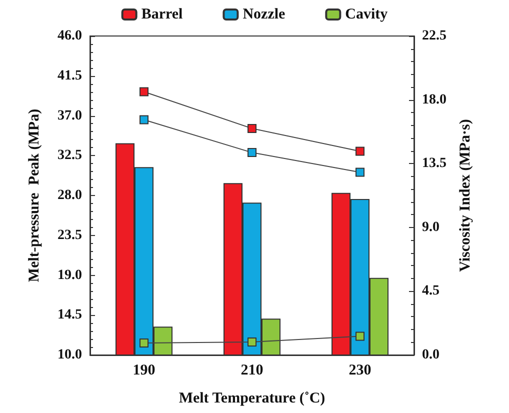  What do you see at coordinates (70, 355) in the screenshot?
I see `y-tick-label: 10.0` at bounding box center [70, 355].